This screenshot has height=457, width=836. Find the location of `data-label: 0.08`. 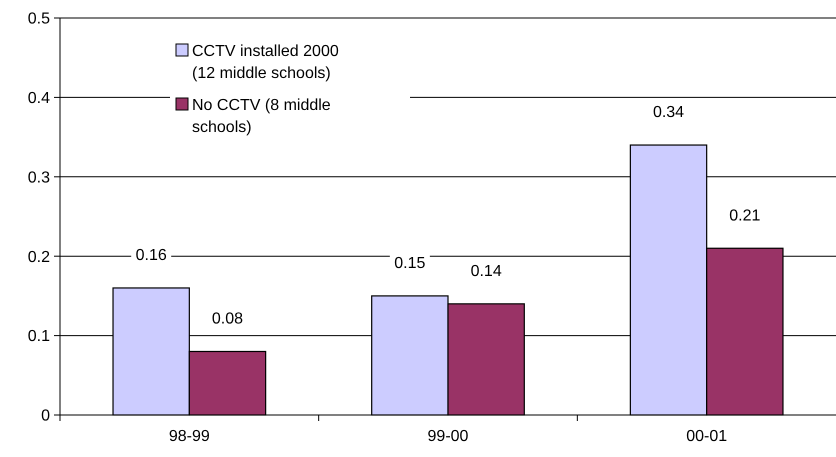

data-label: 0.08 is located at coordinates (228, 319).